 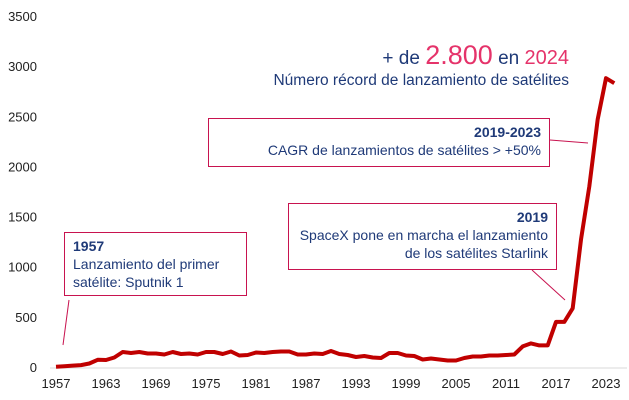 What do you see at coordinates (404, 150) in the screenshot?
I see `annotation-text: CAGR de lanzamientos de satélites > +50%` at bounding box center [404, 150].